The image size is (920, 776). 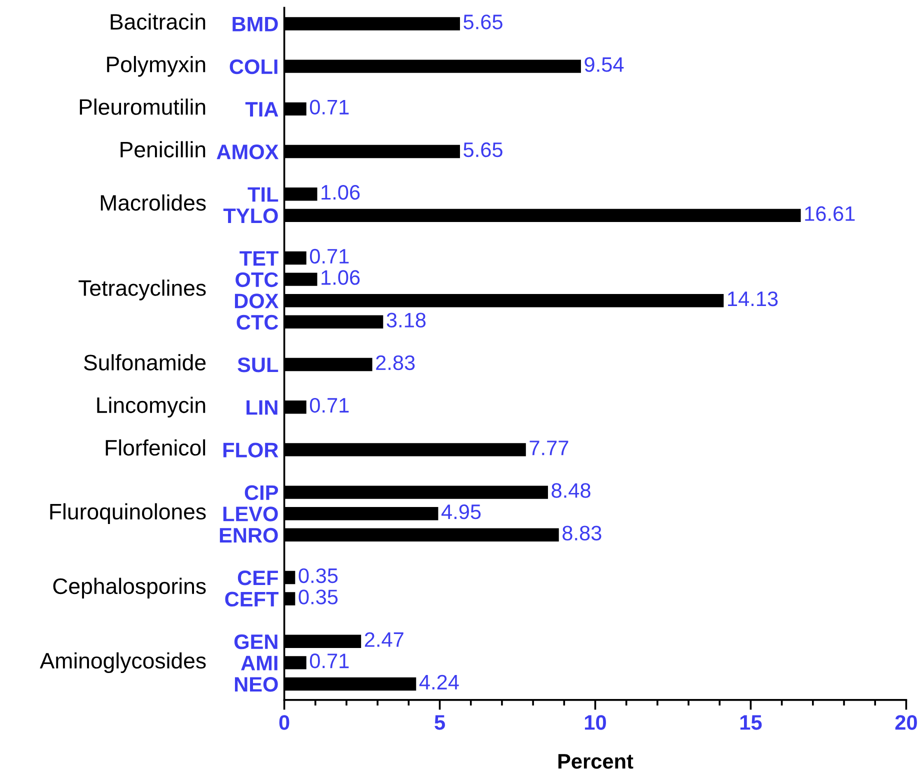 I want to click on y-tick-label: TIA, so click(x=261, y=109).